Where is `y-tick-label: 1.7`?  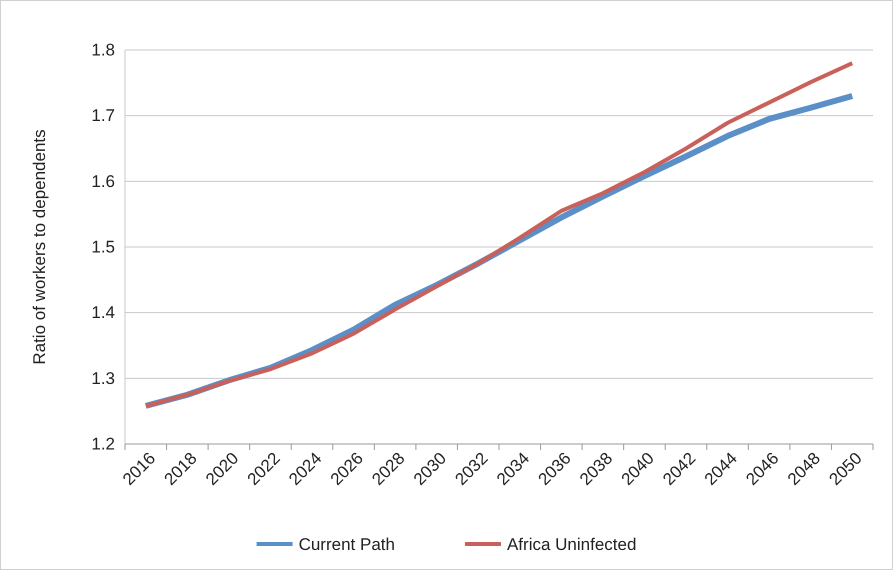
y-tick-label: 1.7 is located at coordinates (103, 116).